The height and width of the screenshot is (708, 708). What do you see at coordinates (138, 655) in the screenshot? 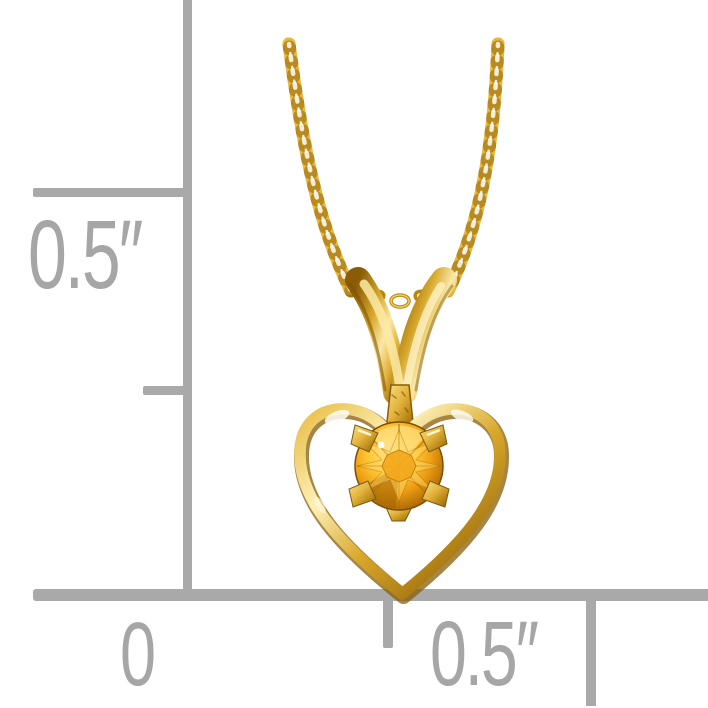
I see `ruler-bottom-zero-label: 0` at bounding box center [138, 655].